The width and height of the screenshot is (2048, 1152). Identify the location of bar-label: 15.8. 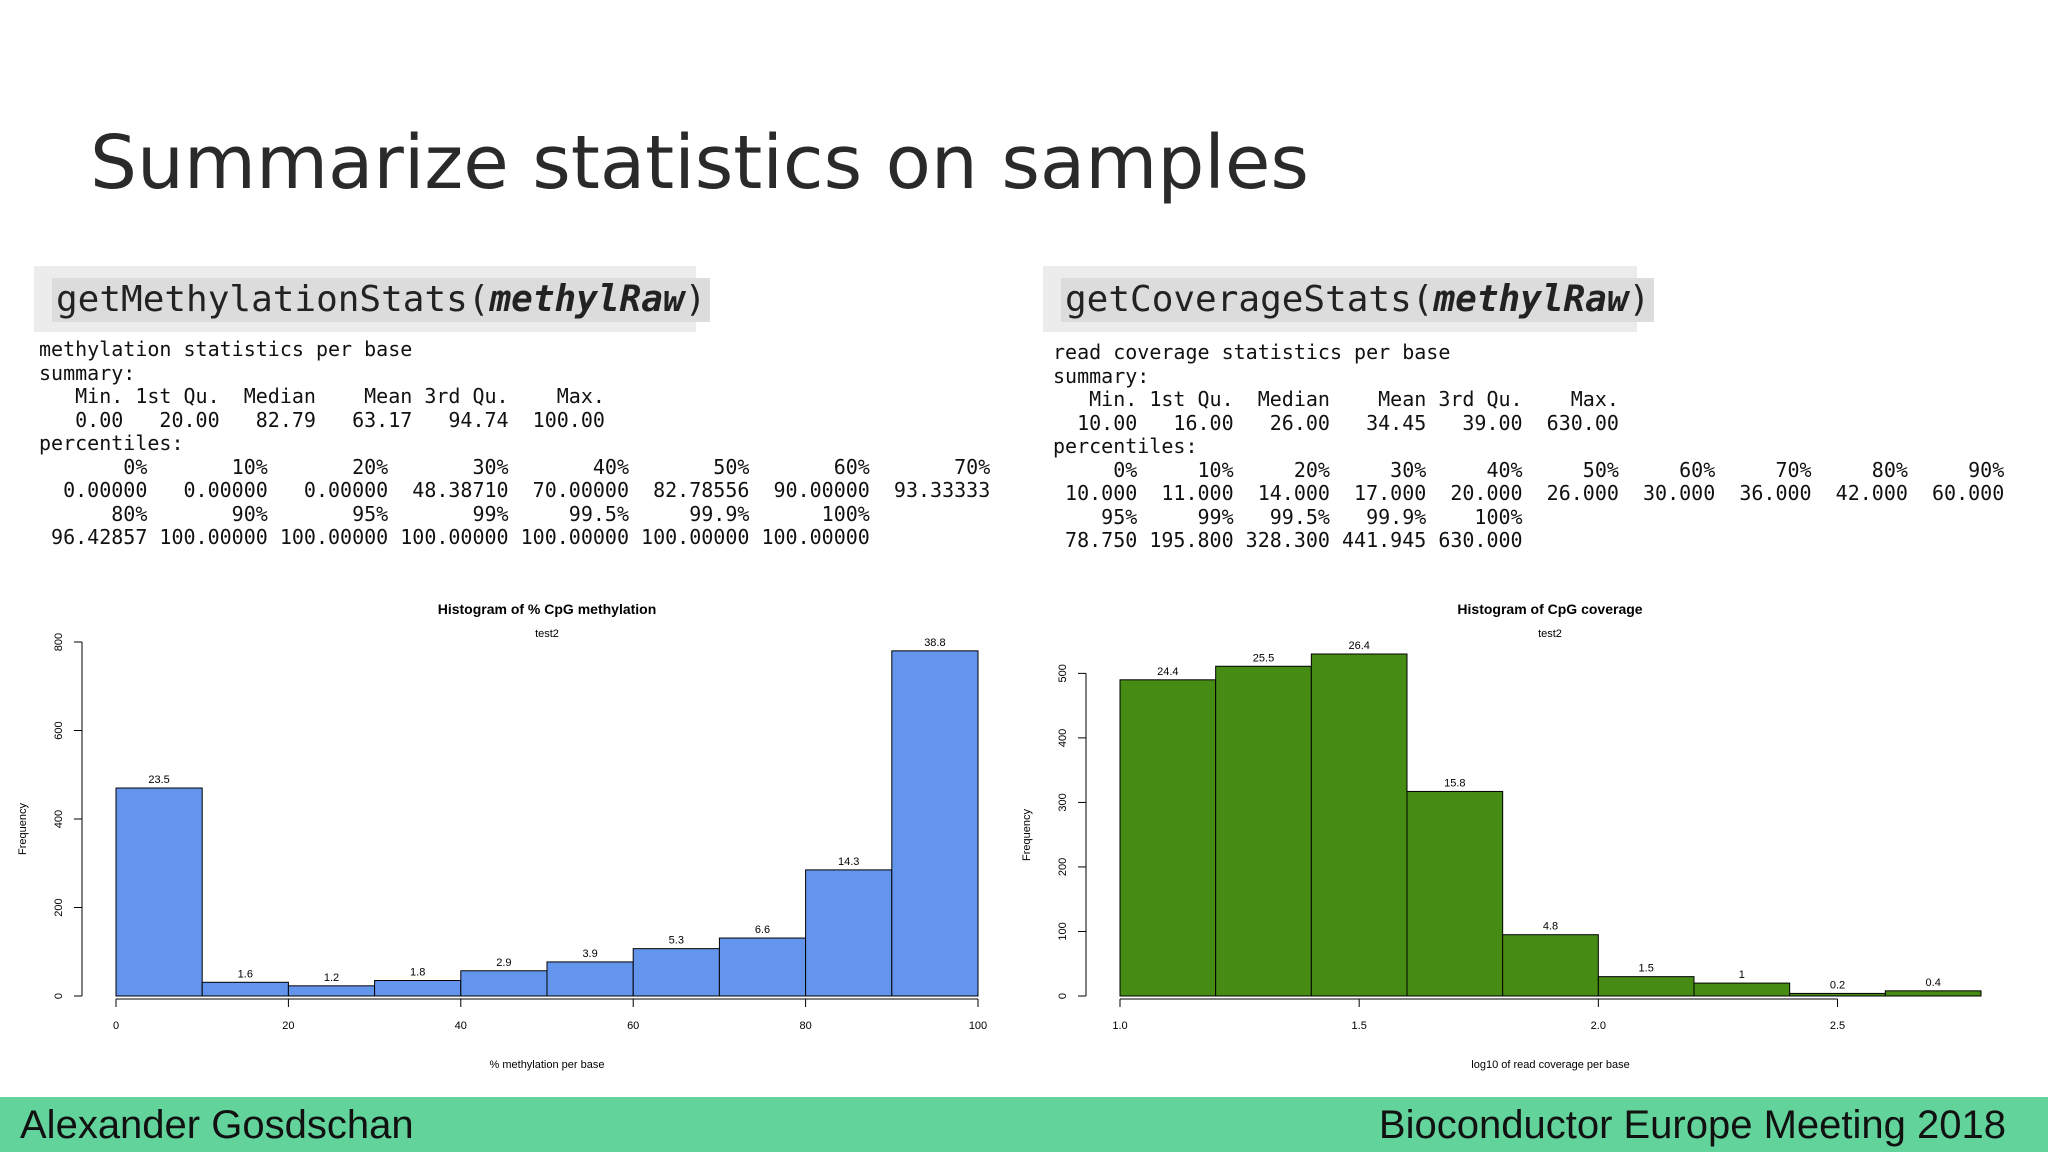
(1454, 783).